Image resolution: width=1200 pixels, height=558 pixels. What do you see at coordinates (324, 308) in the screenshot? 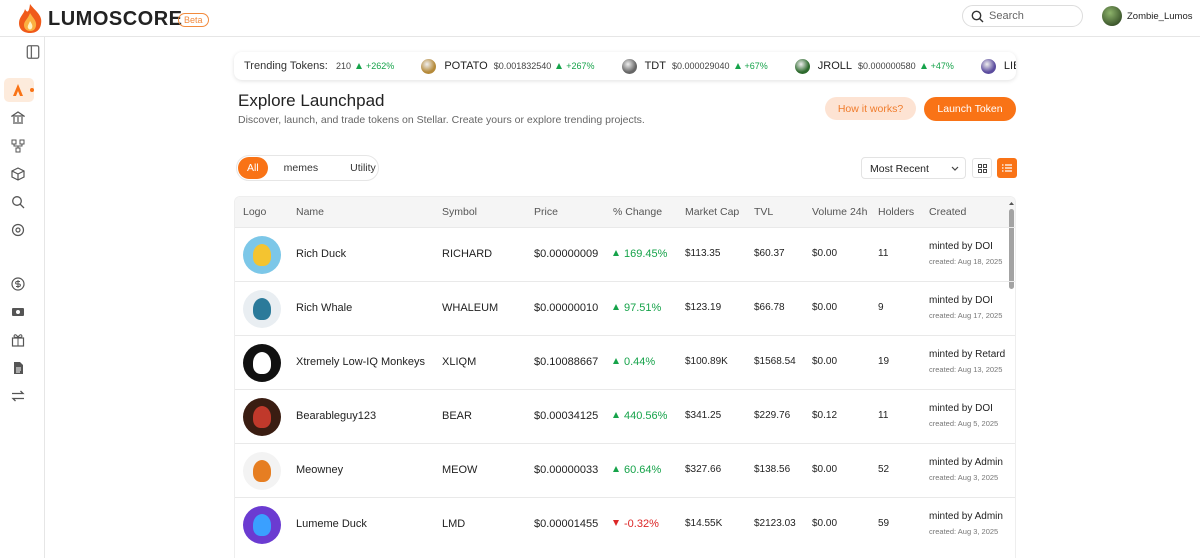
I see `cell-name: Rich Whale` at bounding box center [324, 308].